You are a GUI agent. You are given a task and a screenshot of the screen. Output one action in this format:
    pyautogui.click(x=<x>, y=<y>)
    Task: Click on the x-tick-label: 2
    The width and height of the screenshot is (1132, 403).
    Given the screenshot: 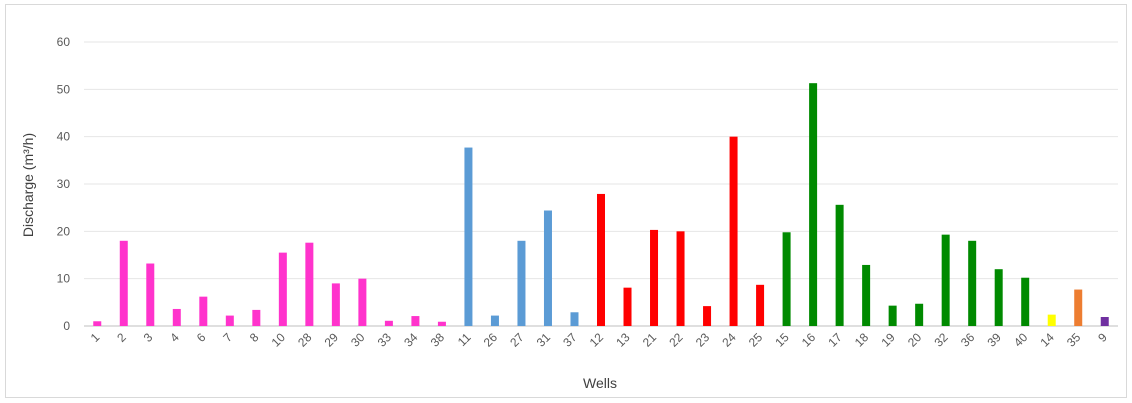 What is the action you would take?
    pyautogui.click(x=121, y=337)
    